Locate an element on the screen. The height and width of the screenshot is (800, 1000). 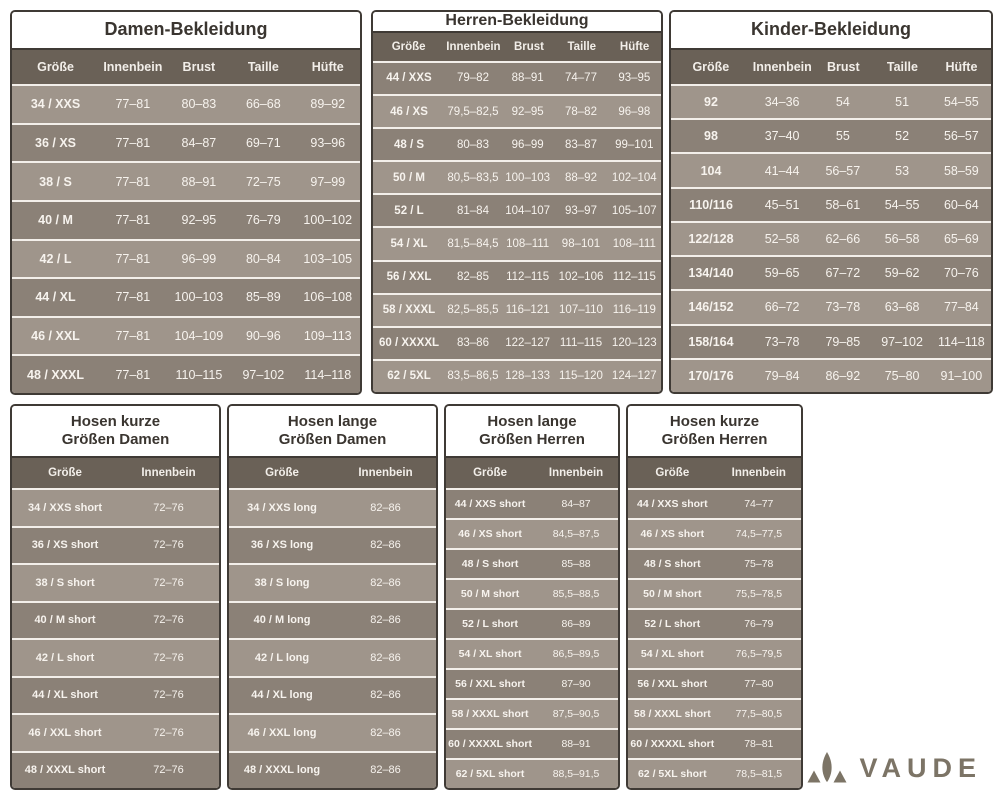
measurement-cell: 87,5–90,5 is located at coordinates (576, 714).